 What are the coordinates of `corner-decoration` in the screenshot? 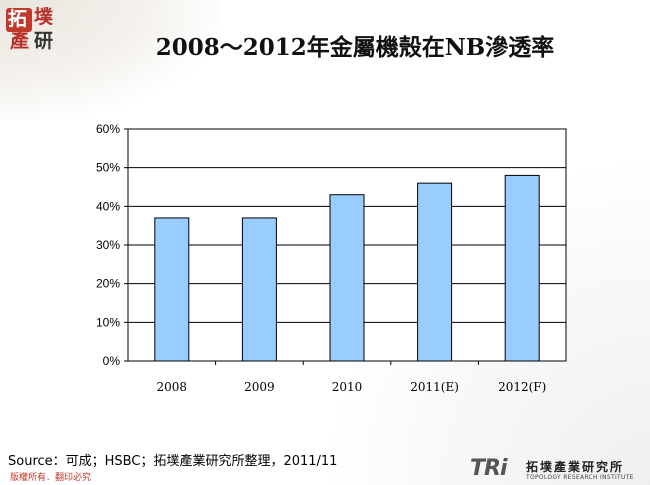 It's located at (110, 60).